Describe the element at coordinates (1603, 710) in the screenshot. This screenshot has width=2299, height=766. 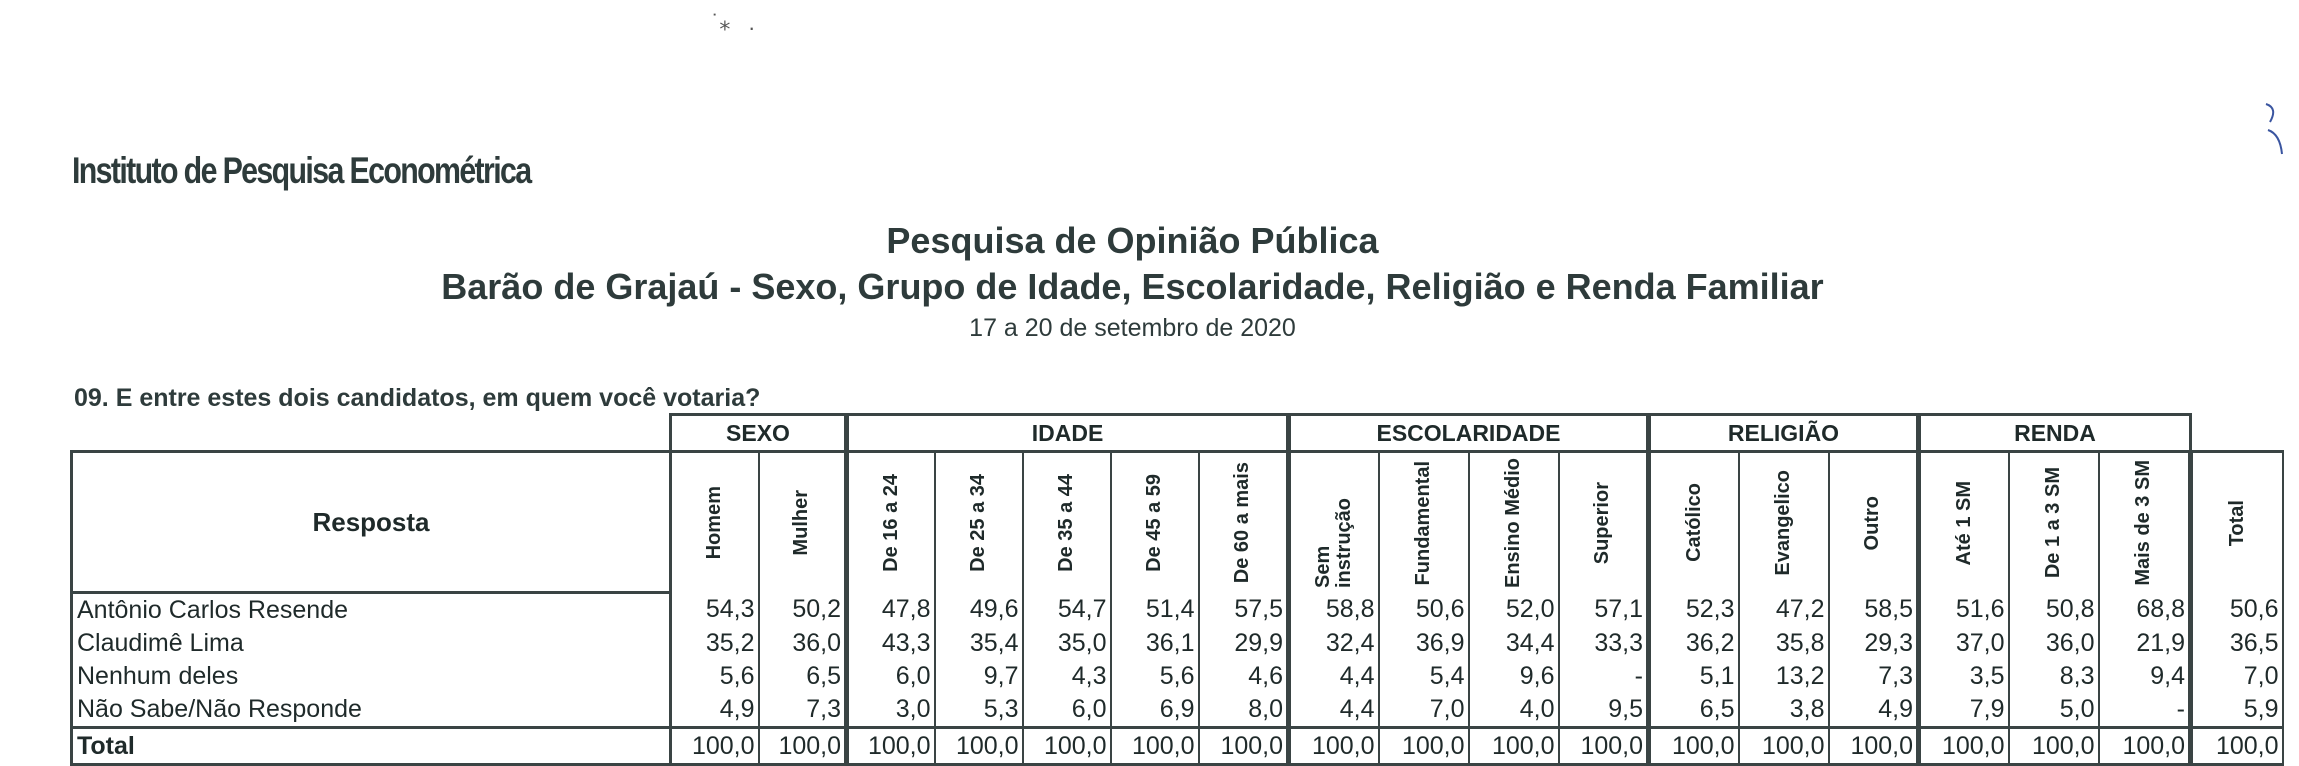
I see `table-cell: 9,5` at that location.